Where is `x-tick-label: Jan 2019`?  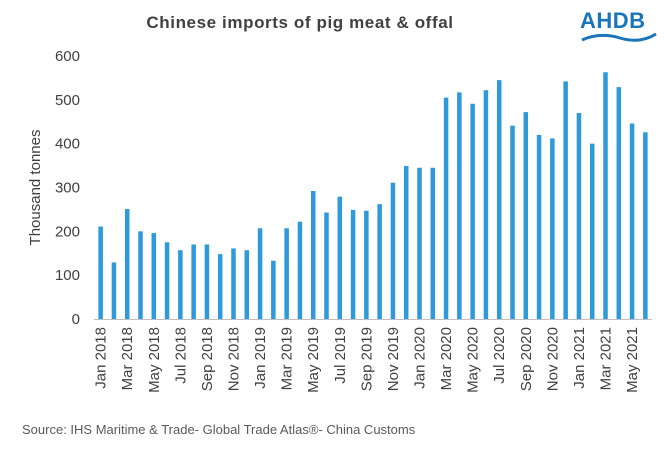
x-tick-label: Jan 2019 is located at coordinates (260, 358).